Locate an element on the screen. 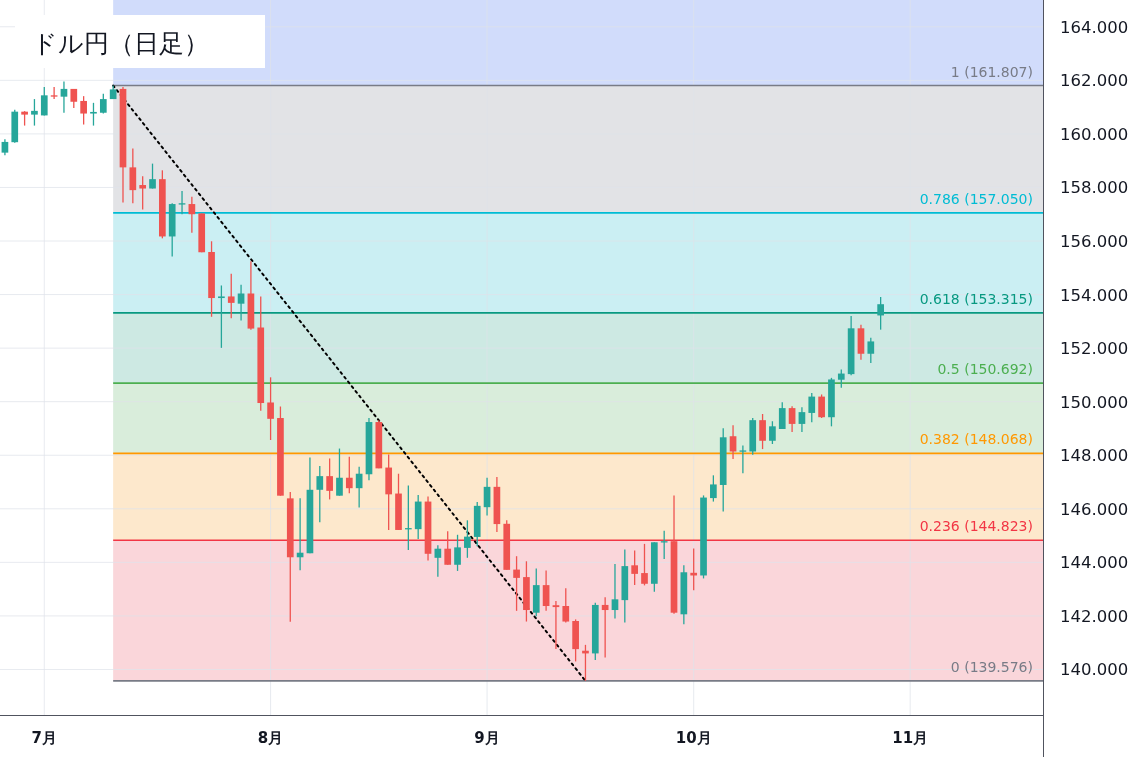 The image size is (1138, 757). ref-line-label: 1 (161.807) is located at coordinates (991, 71).